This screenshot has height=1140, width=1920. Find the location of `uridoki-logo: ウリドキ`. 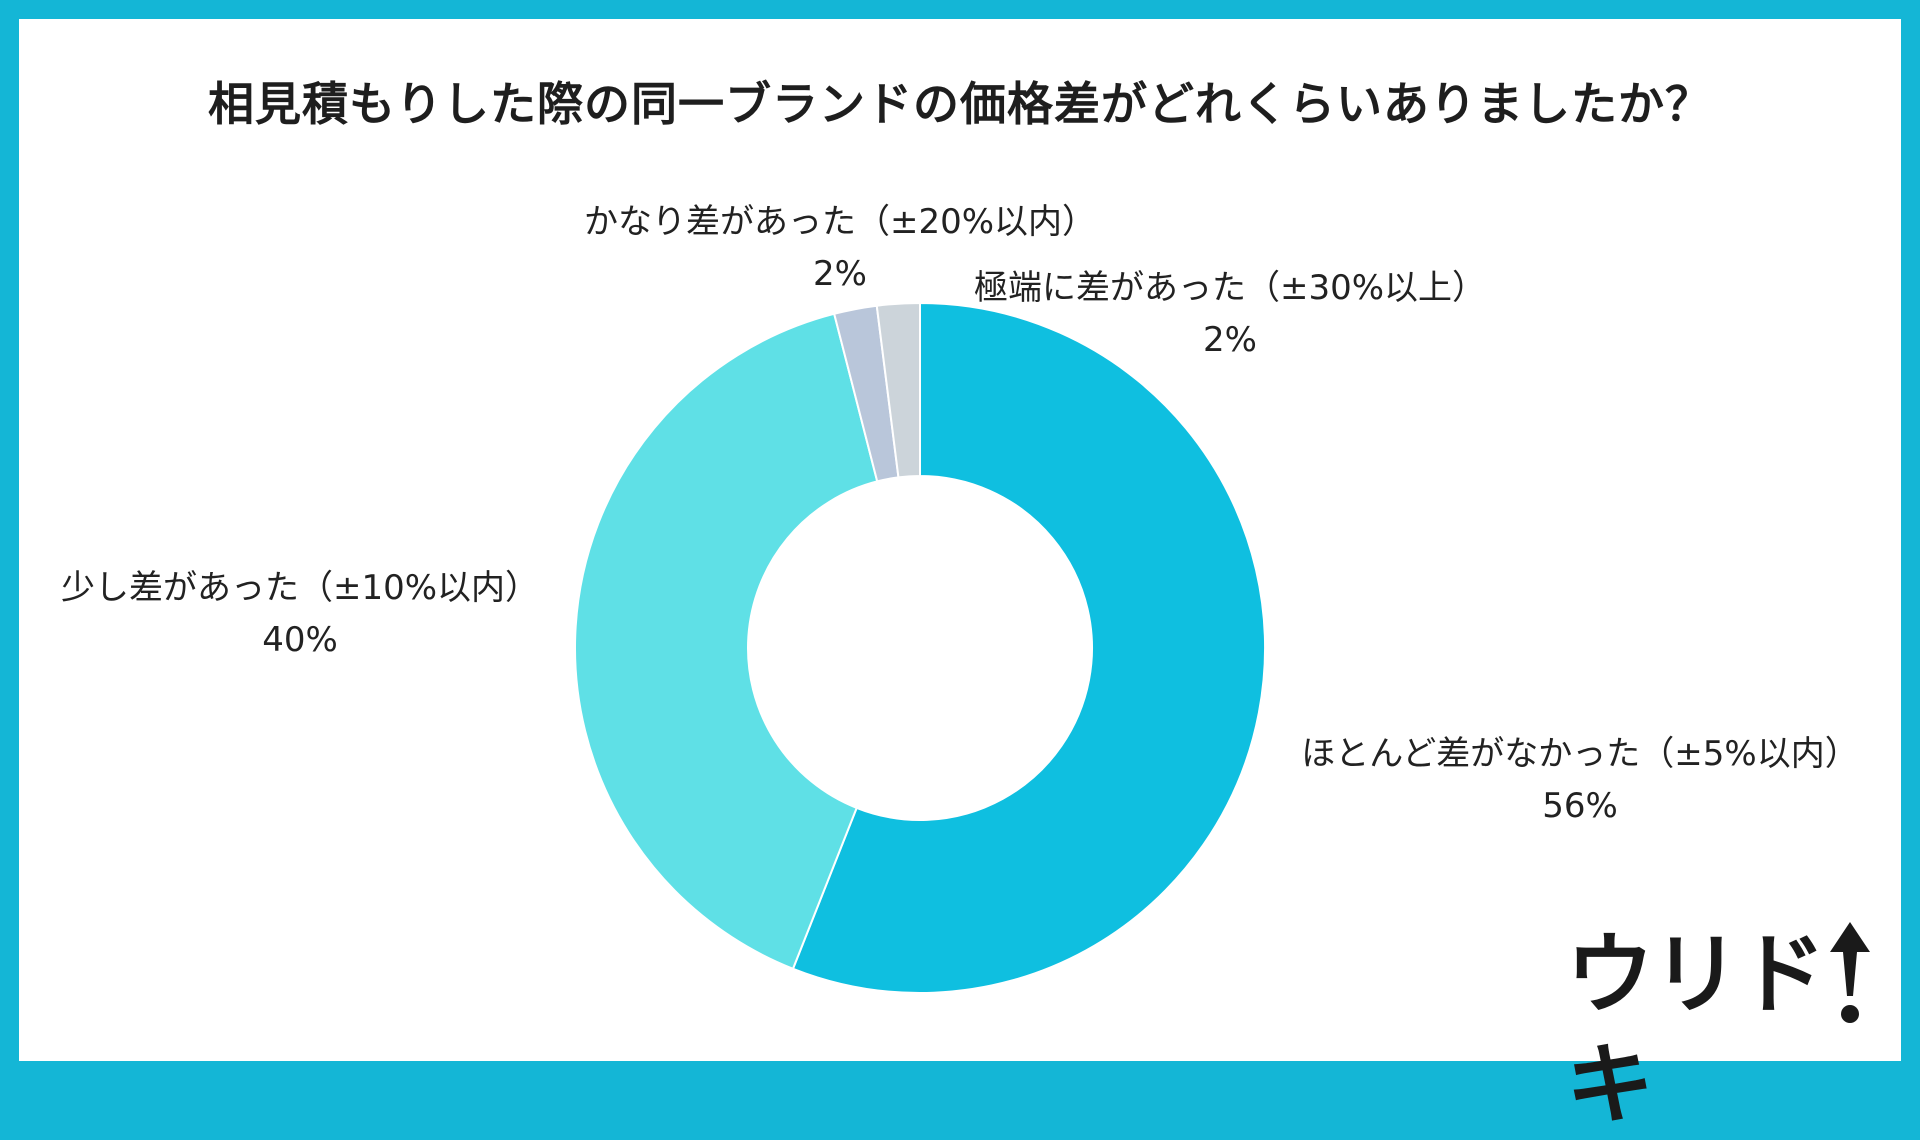

uridoki-logo: ウリドキ is located at coordinates (1722, 1028).